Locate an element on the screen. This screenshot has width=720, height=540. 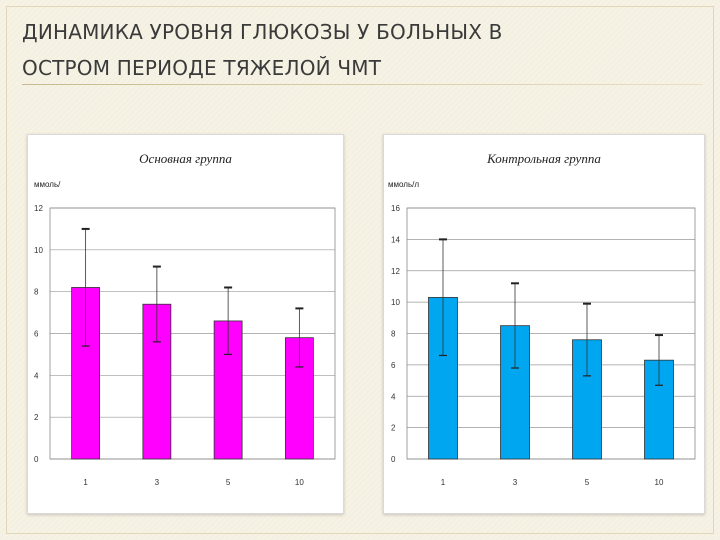
y-tick-label: 16 is located at coordinates (395, 208).